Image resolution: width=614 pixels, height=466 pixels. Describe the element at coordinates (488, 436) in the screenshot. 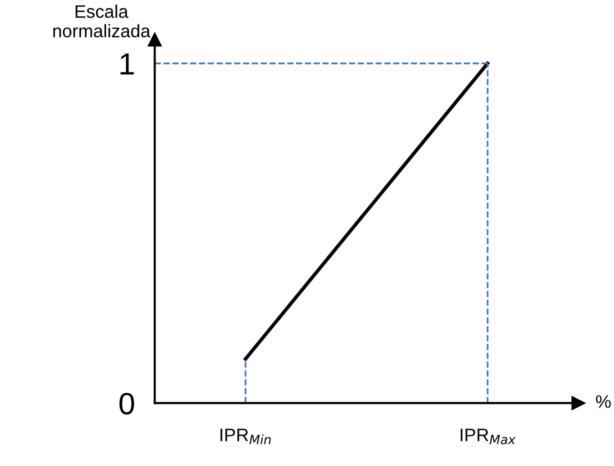

I see `x-tick-label: IPR$_{Max}$` at that location.